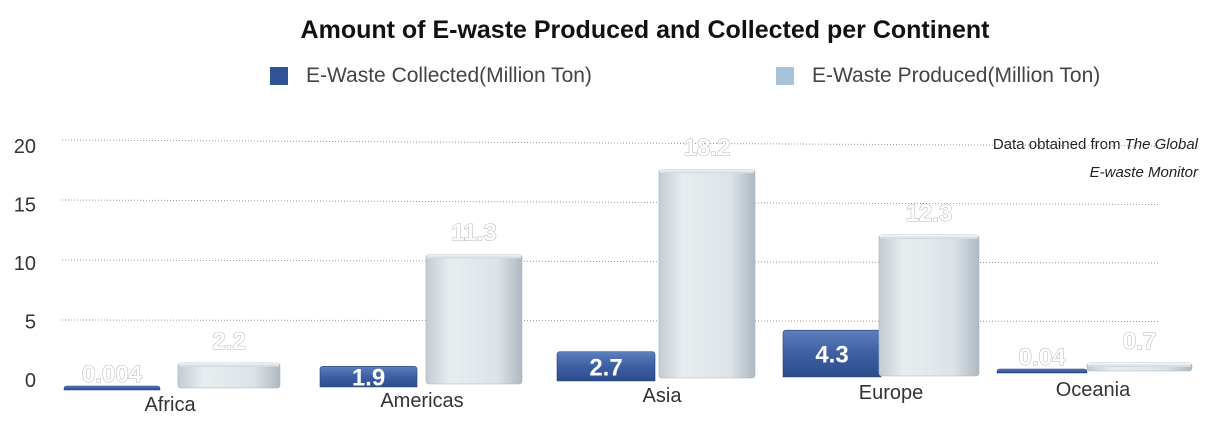 The height and width of the screenshot is (432, 1214). What do you see at coordinates (229, 364) in the screenshot?
I see `bar-produced-top-africa` at bounding box center [229, 364].